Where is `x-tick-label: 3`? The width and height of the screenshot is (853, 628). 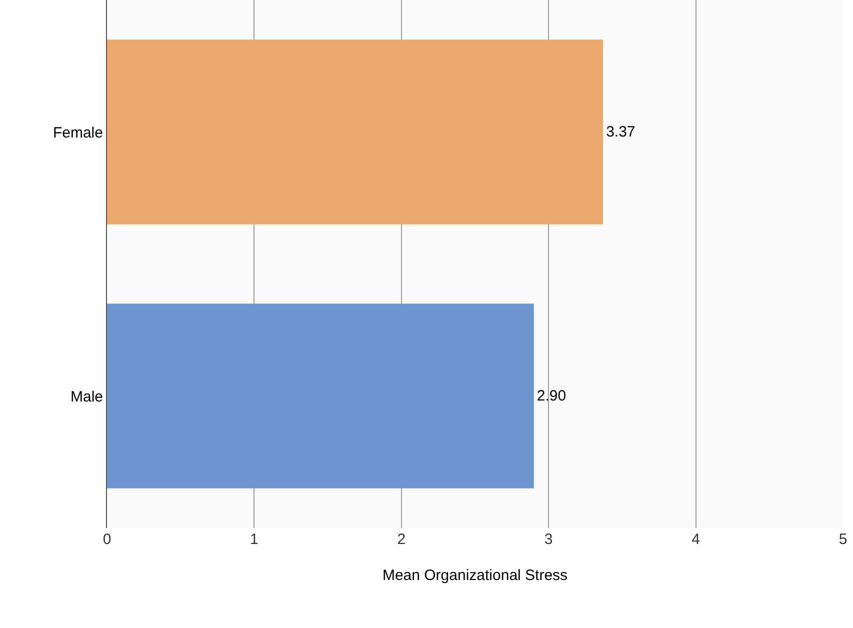 x-tick-label: 3 is located at coordinates (548, 539).